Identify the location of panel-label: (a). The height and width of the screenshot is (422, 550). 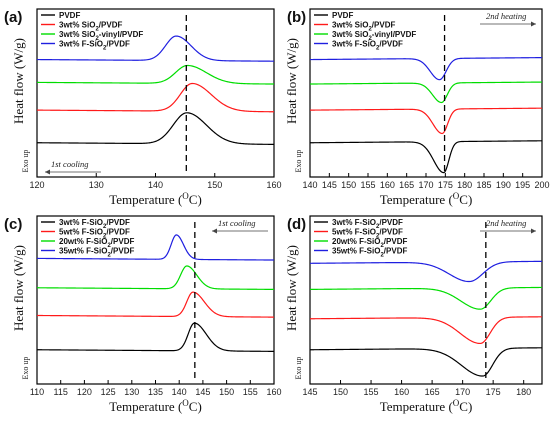
(13, 17).